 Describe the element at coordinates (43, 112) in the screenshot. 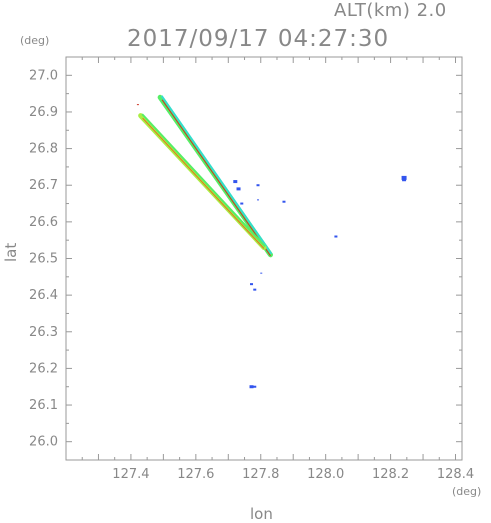

I see `y-tick-label: 26.9` at that location.